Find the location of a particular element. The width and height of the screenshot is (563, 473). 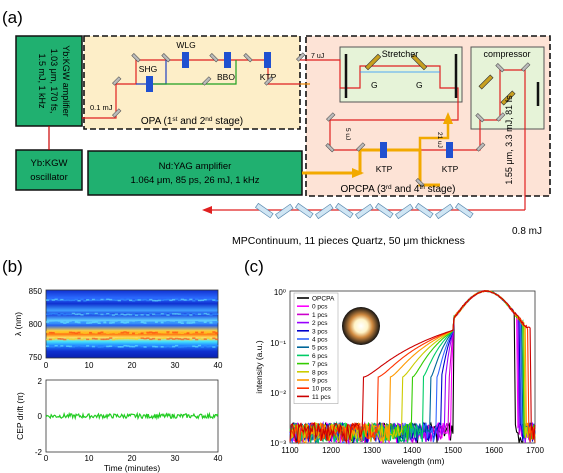

oscillator-box is located at coordinates (49, 170).